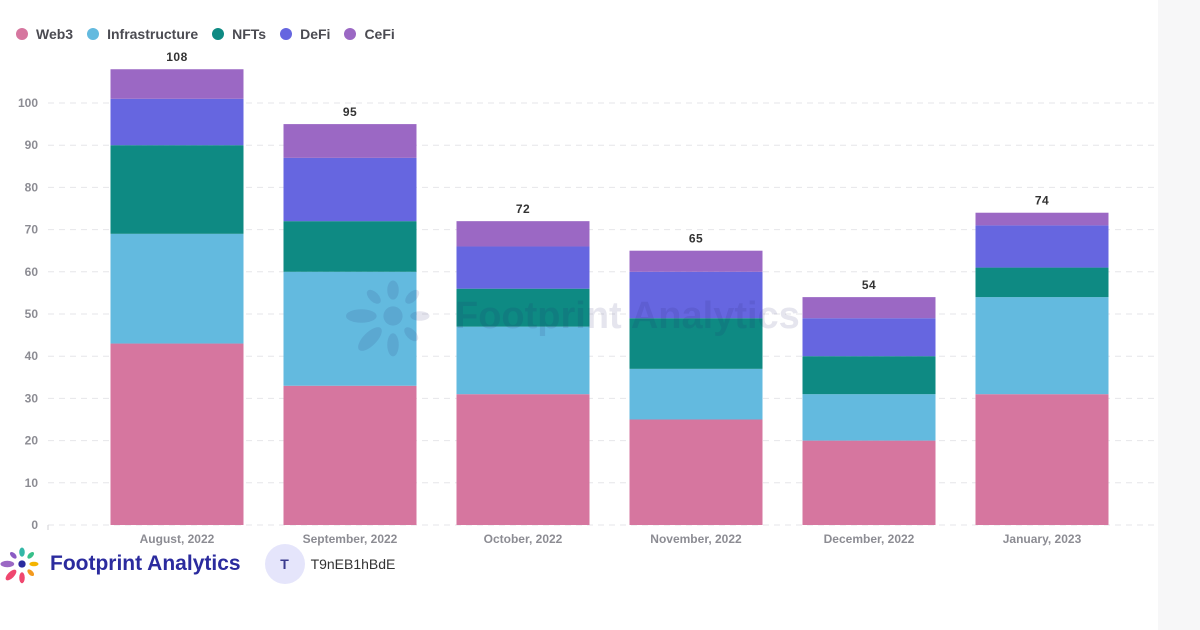 This screenshot has width=1200, height=630. I want to click on y-tick-label: 10, so click(32, 483).